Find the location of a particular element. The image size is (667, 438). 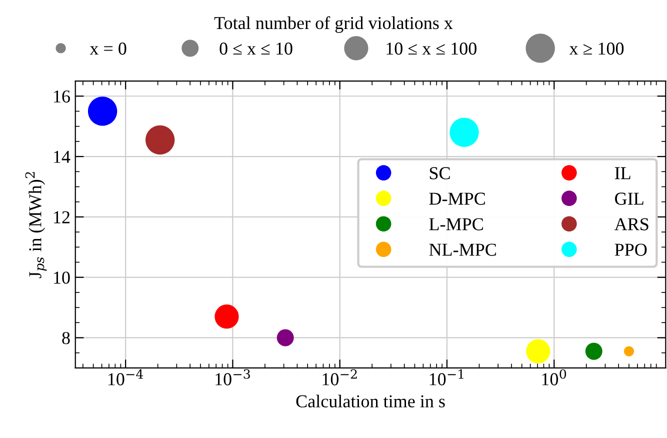

legend-label: 0 ≤ x ≤ 10 is located at coordinates (256, 48).